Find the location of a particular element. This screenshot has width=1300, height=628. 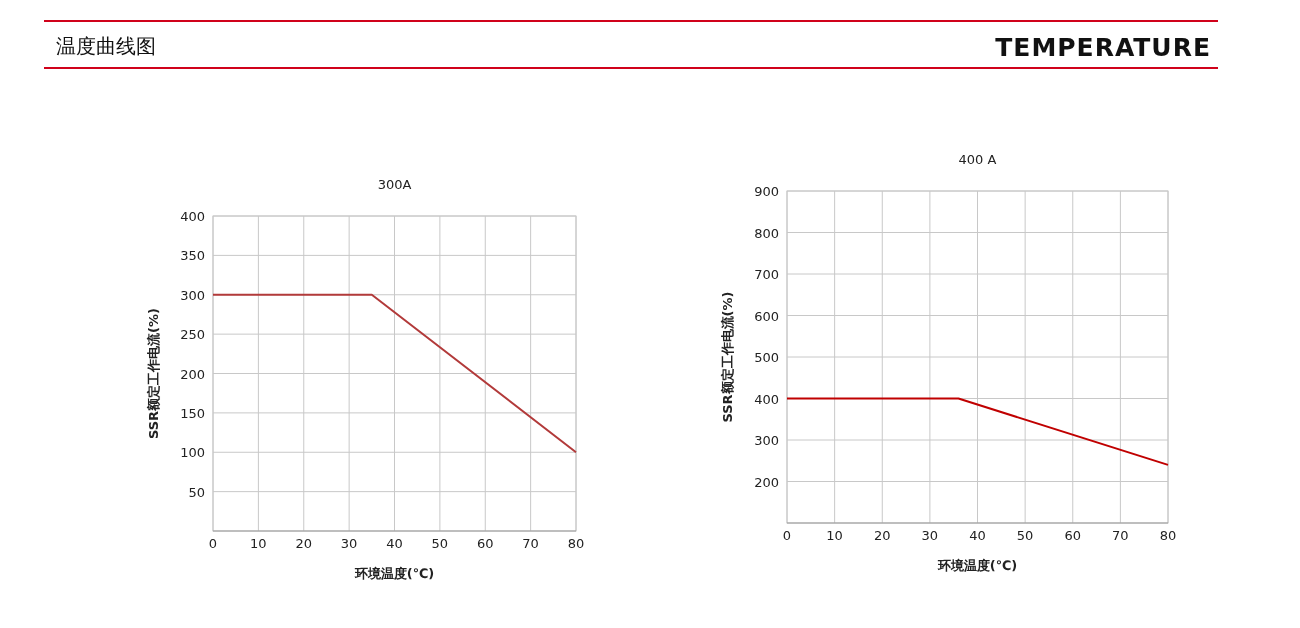

y-tick-label: 800 is located at coordinates (766, 233).